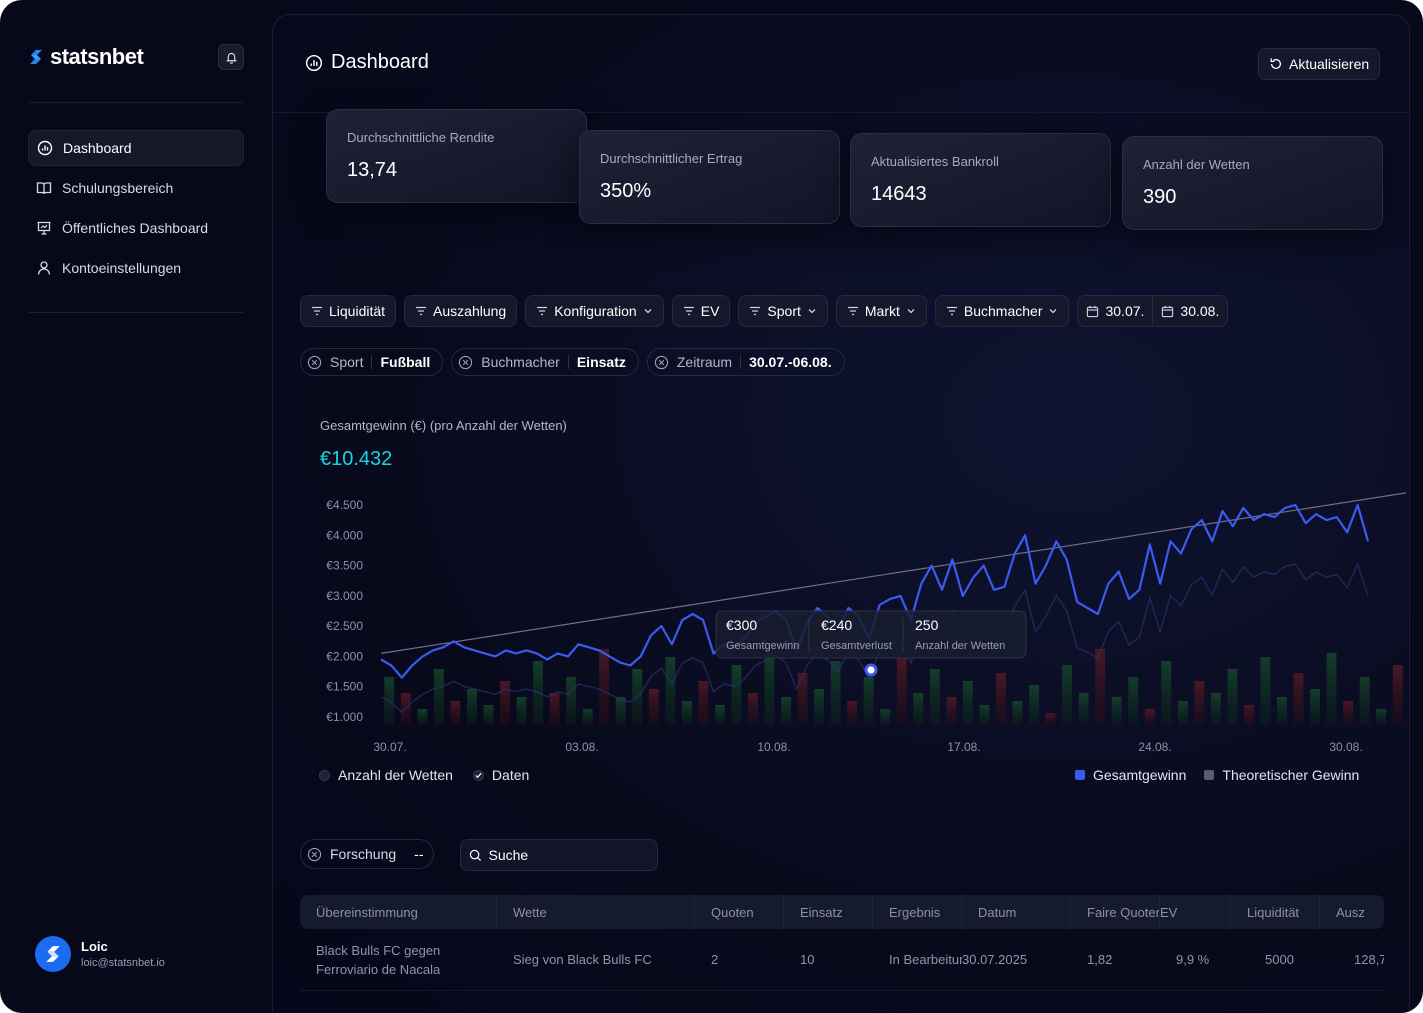 The height and width of the screenshot is (1013, 1423). What do you see at coordinates (1154, 747) in the screenshot?
I see `x-tick-label: 24.08.` at bounding box center [1154, 747].